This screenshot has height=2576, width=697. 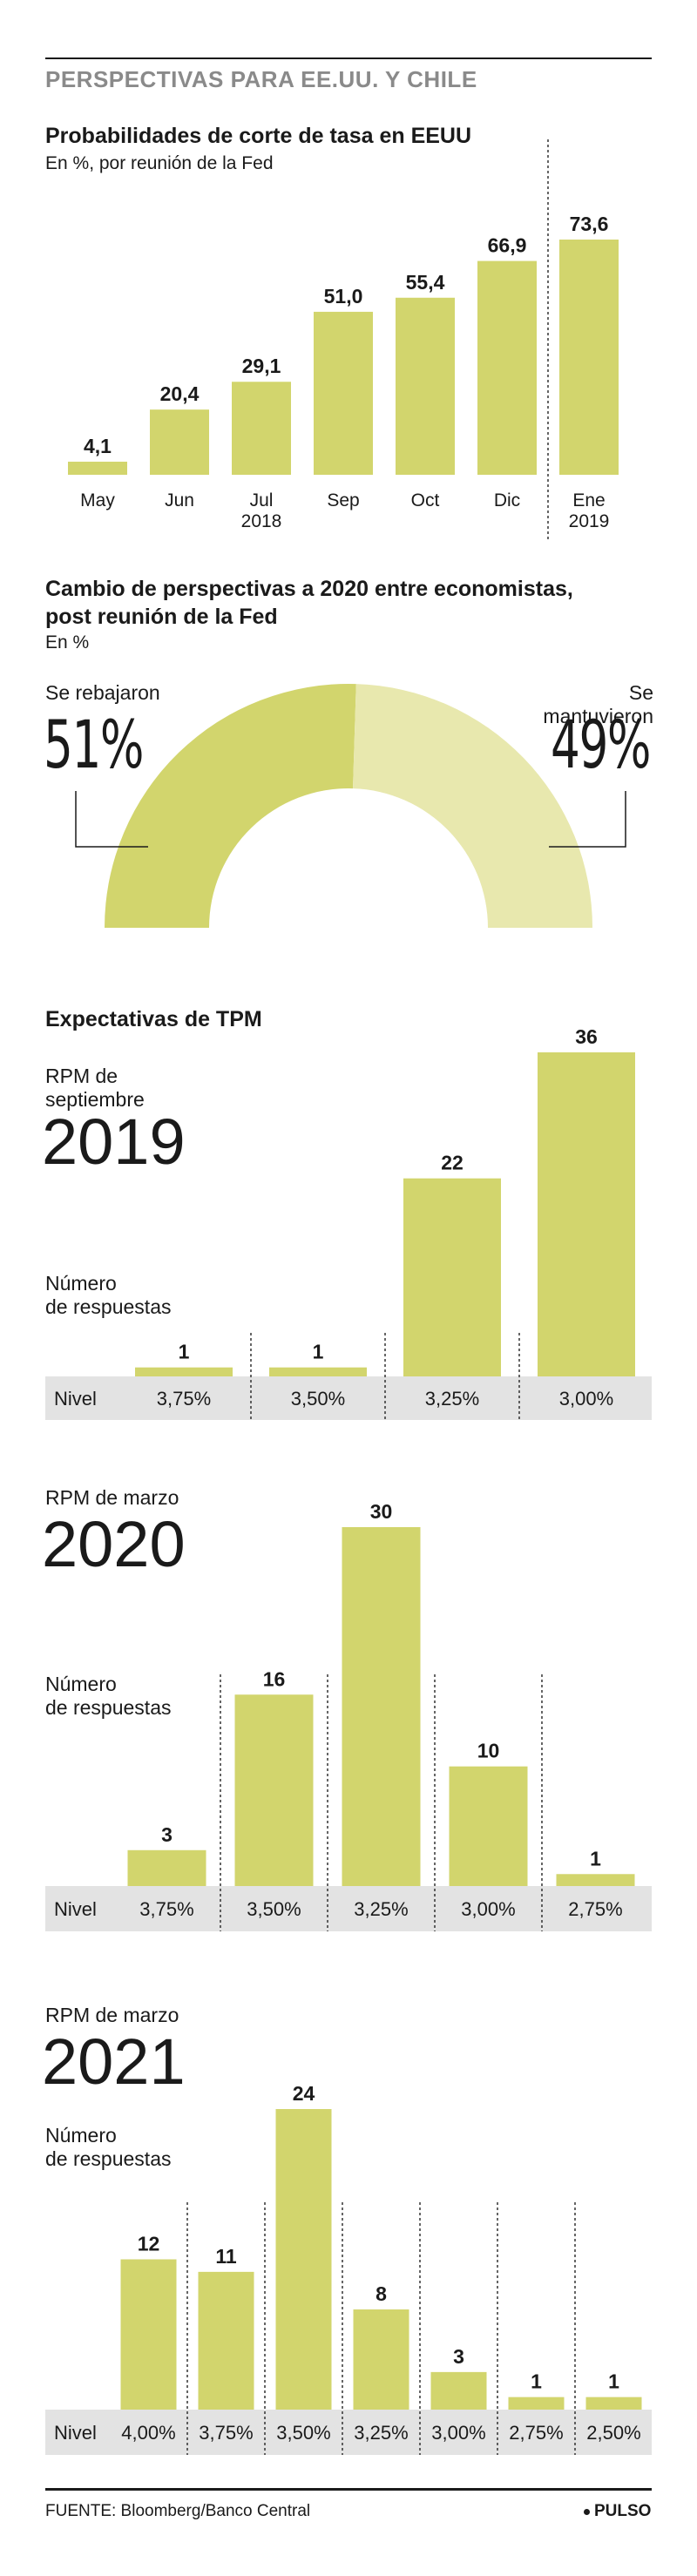 I want to click on fed-data-label-sep: 51,0, so click(x=343, y=296).